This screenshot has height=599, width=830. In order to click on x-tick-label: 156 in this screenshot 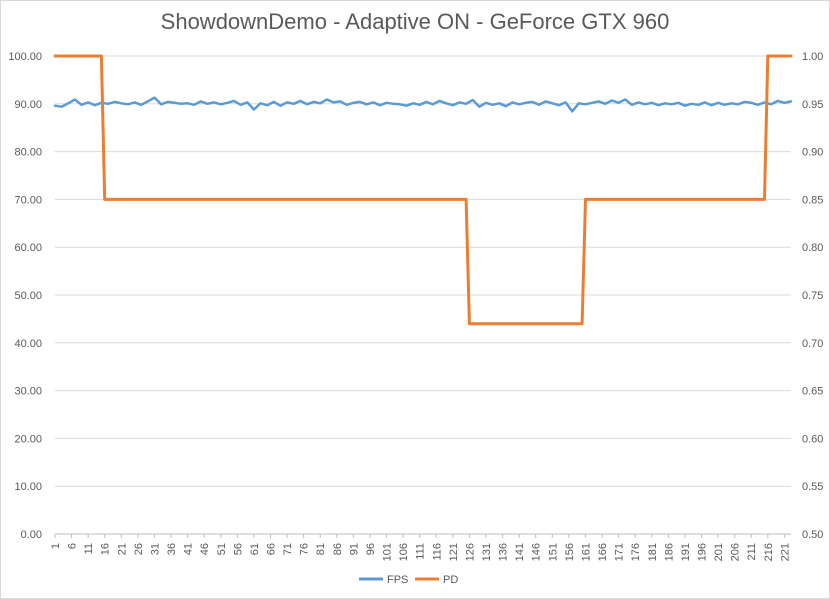, I will do `click(570, 552)`.